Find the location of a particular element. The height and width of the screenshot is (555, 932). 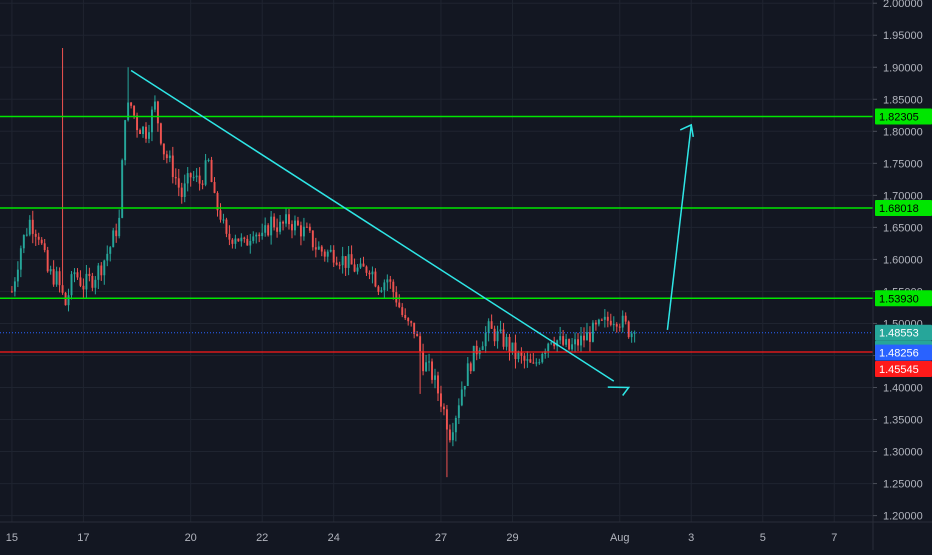

current-price-tag-text: 1.48553 is located at coordinates (899, 334).